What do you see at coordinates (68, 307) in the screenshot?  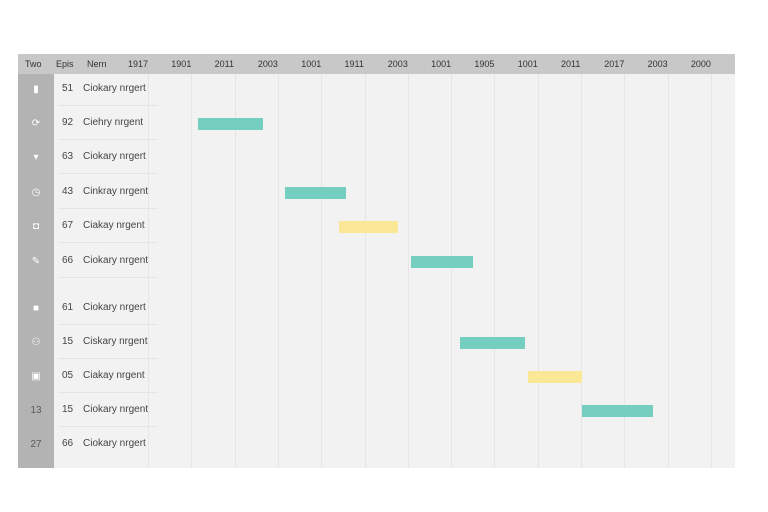 I see `task-code: 61` at bounding box center [68, 307].